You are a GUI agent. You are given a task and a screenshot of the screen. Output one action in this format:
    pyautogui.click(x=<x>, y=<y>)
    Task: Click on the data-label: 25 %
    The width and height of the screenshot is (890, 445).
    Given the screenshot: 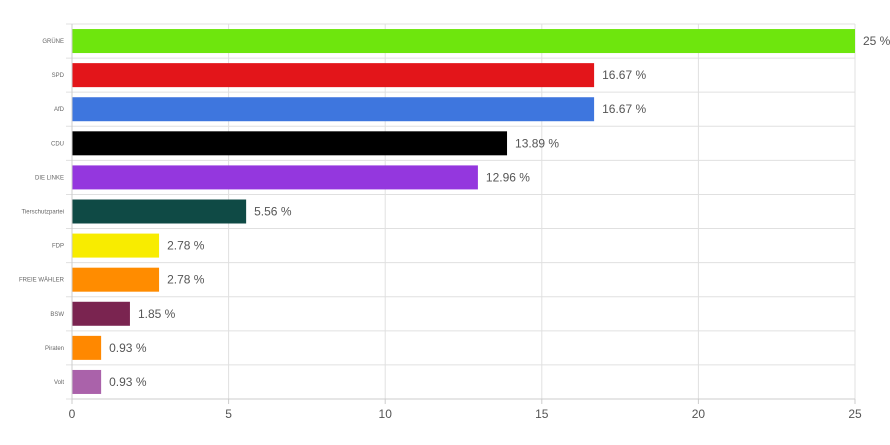 What is the action you would take?
    pyautogui.click(x=876, y=41)
    